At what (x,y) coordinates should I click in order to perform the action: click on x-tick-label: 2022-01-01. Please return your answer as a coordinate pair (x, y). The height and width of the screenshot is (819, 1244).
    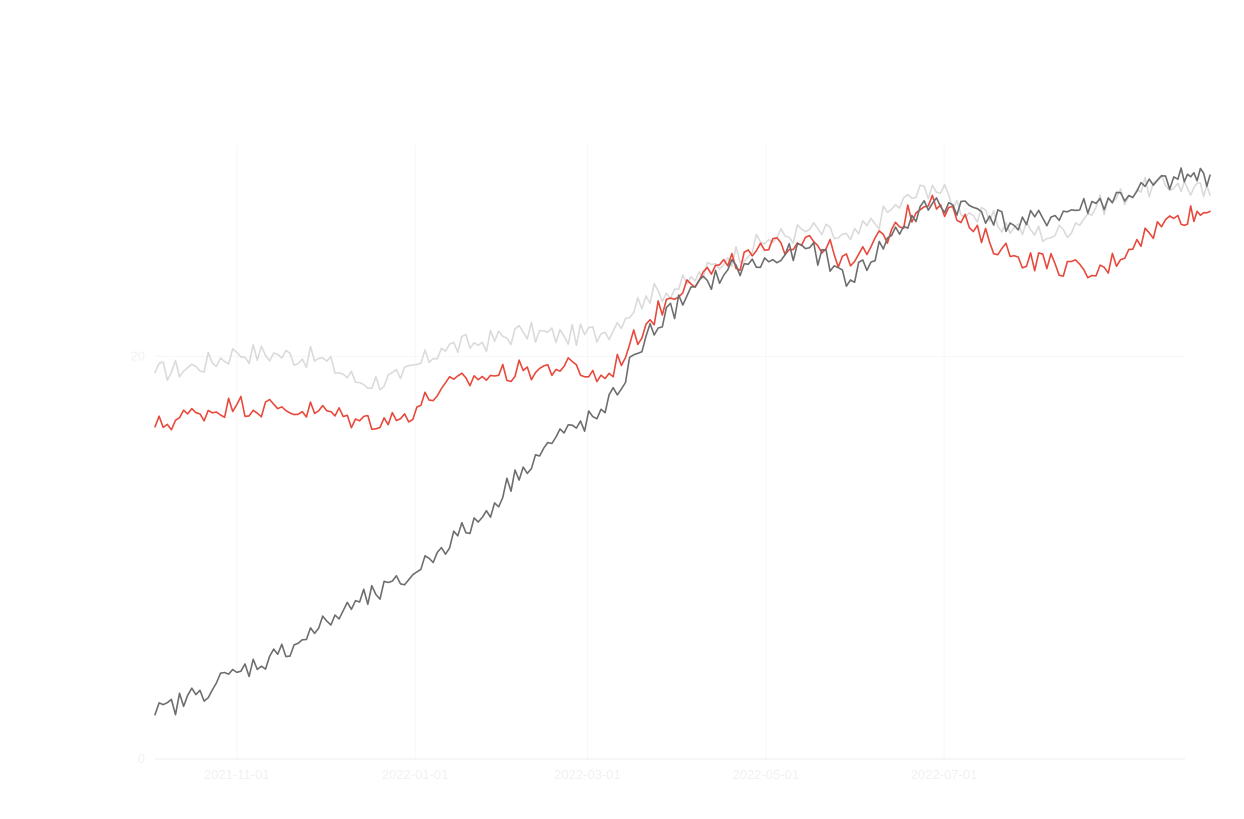
    Looking at the image, I should click on (415, 774).